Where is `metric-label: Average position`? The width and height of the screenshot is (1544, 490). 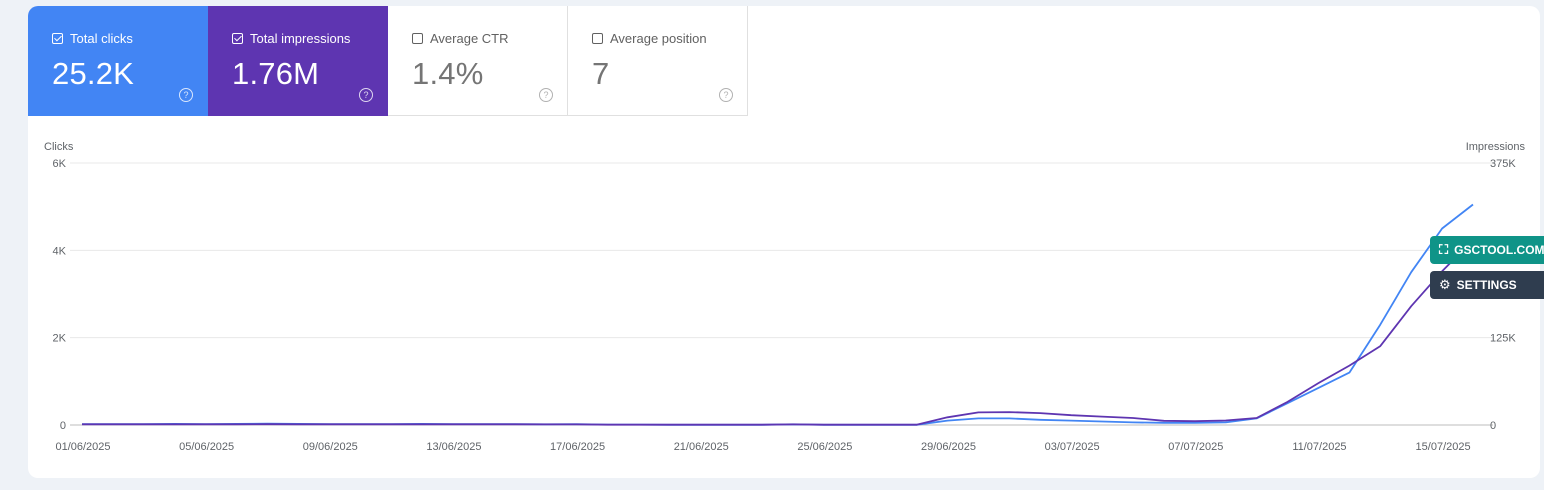
metric-label: Average position is located at coordinates (658, 38).